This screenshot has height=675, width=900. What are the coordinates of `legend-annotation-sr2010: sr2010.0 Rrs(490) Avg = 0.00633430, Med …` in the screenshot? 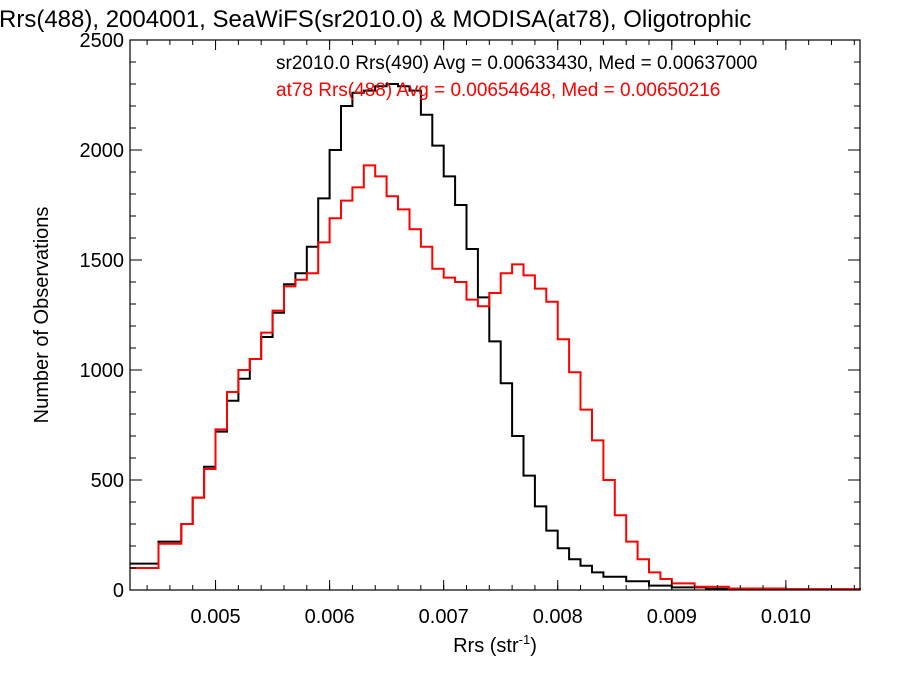 It's located at (516, 63).